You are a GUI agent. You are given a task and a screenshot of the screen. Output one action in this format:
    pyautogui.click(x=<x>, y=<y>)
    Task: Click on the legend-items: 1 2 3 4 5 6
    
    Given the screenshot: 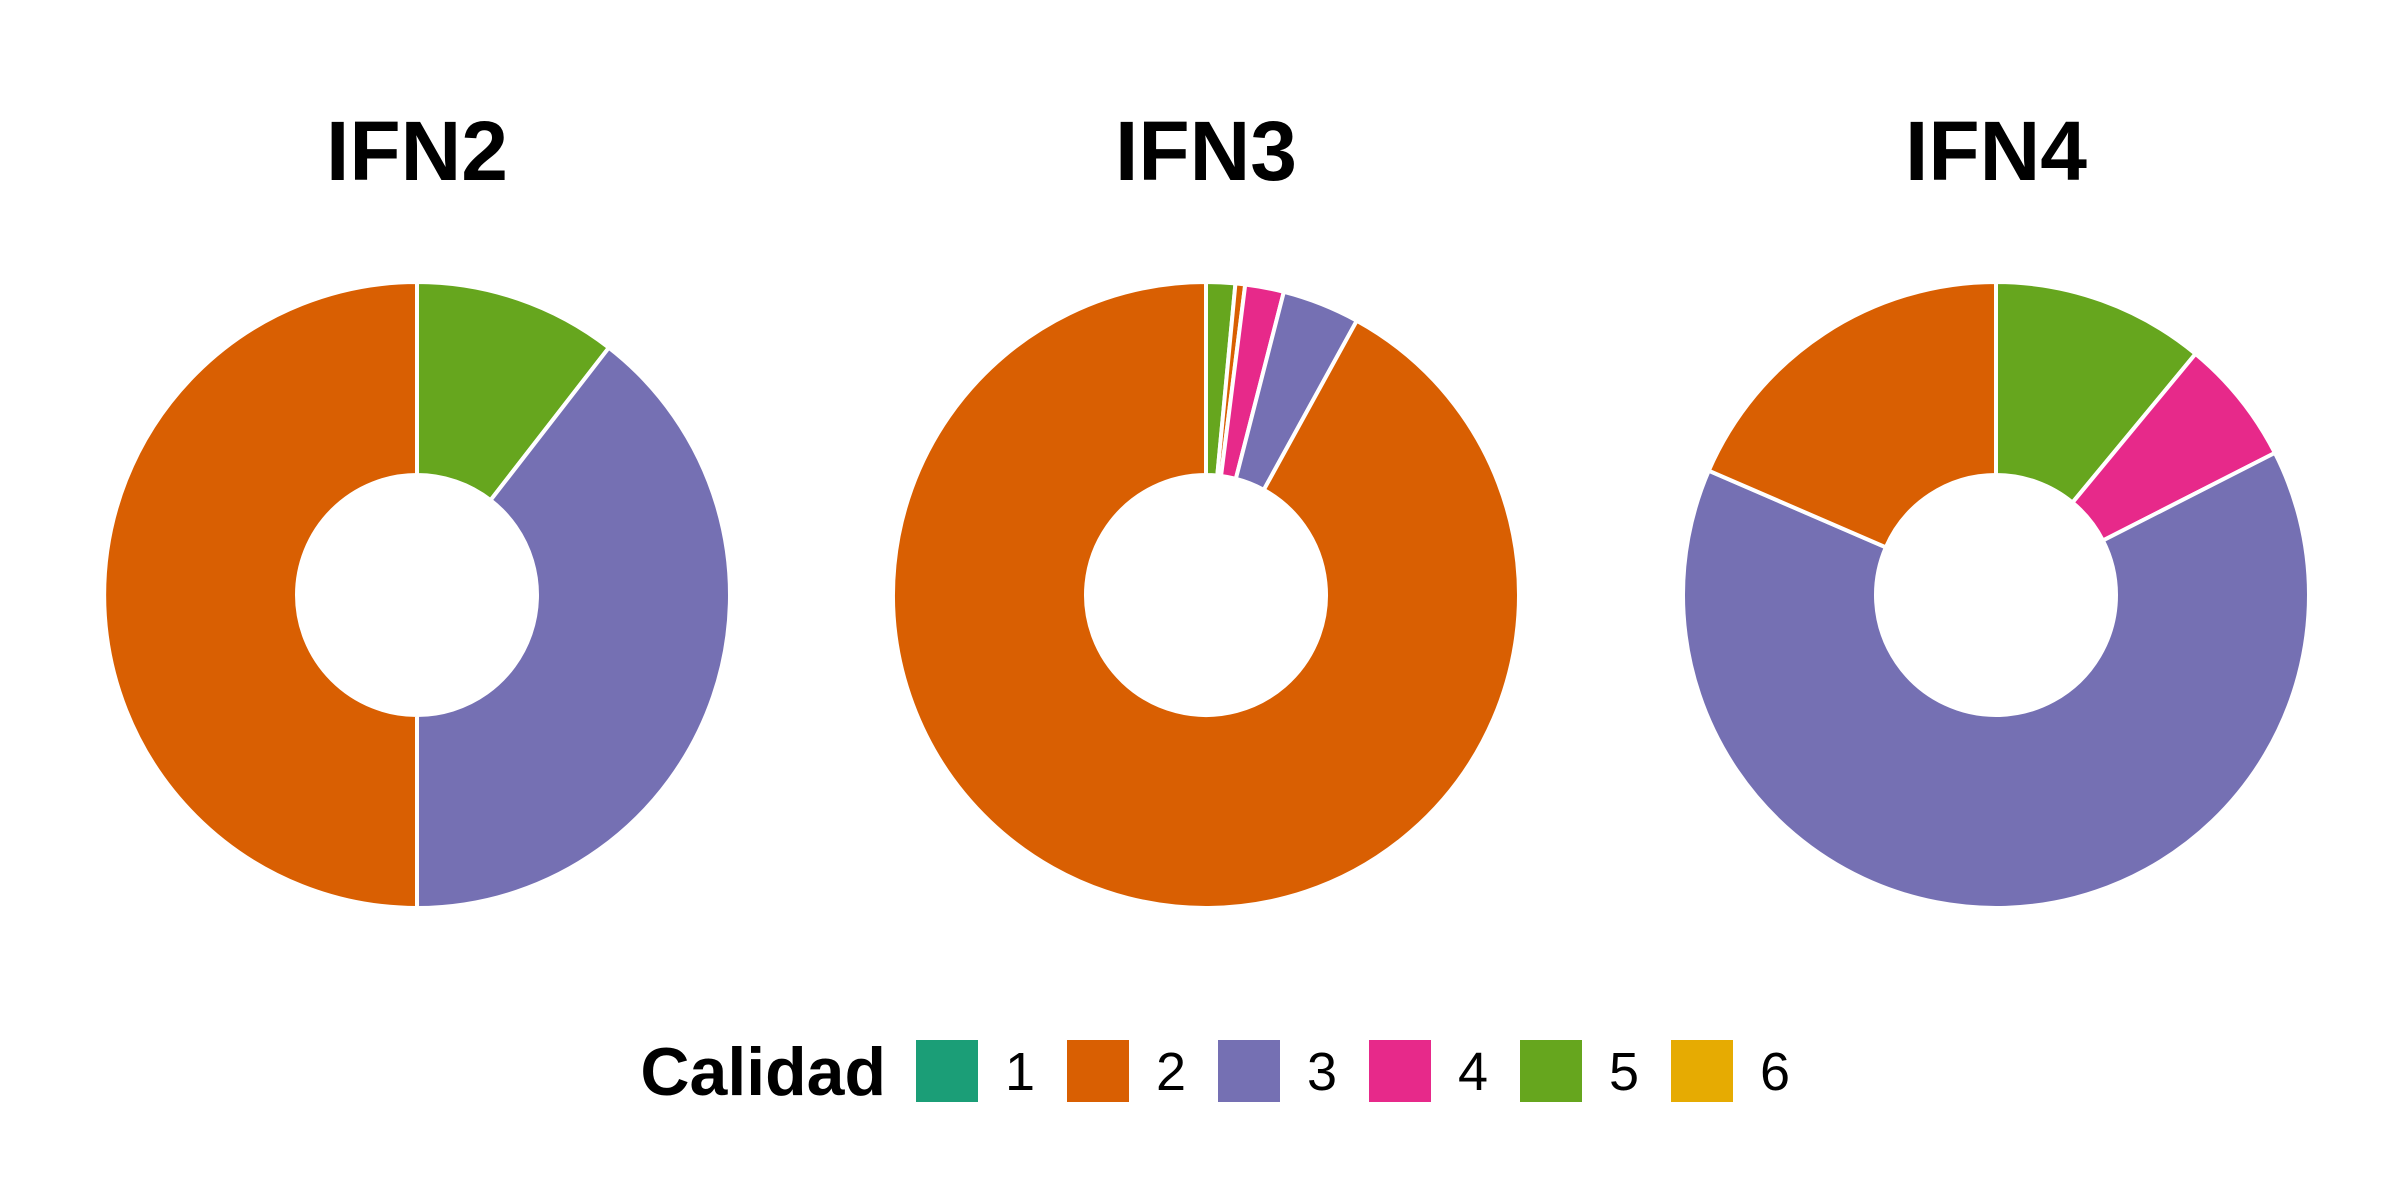 What is the action you would take?
    pyautogui.click(x=1353, y=1071)
    